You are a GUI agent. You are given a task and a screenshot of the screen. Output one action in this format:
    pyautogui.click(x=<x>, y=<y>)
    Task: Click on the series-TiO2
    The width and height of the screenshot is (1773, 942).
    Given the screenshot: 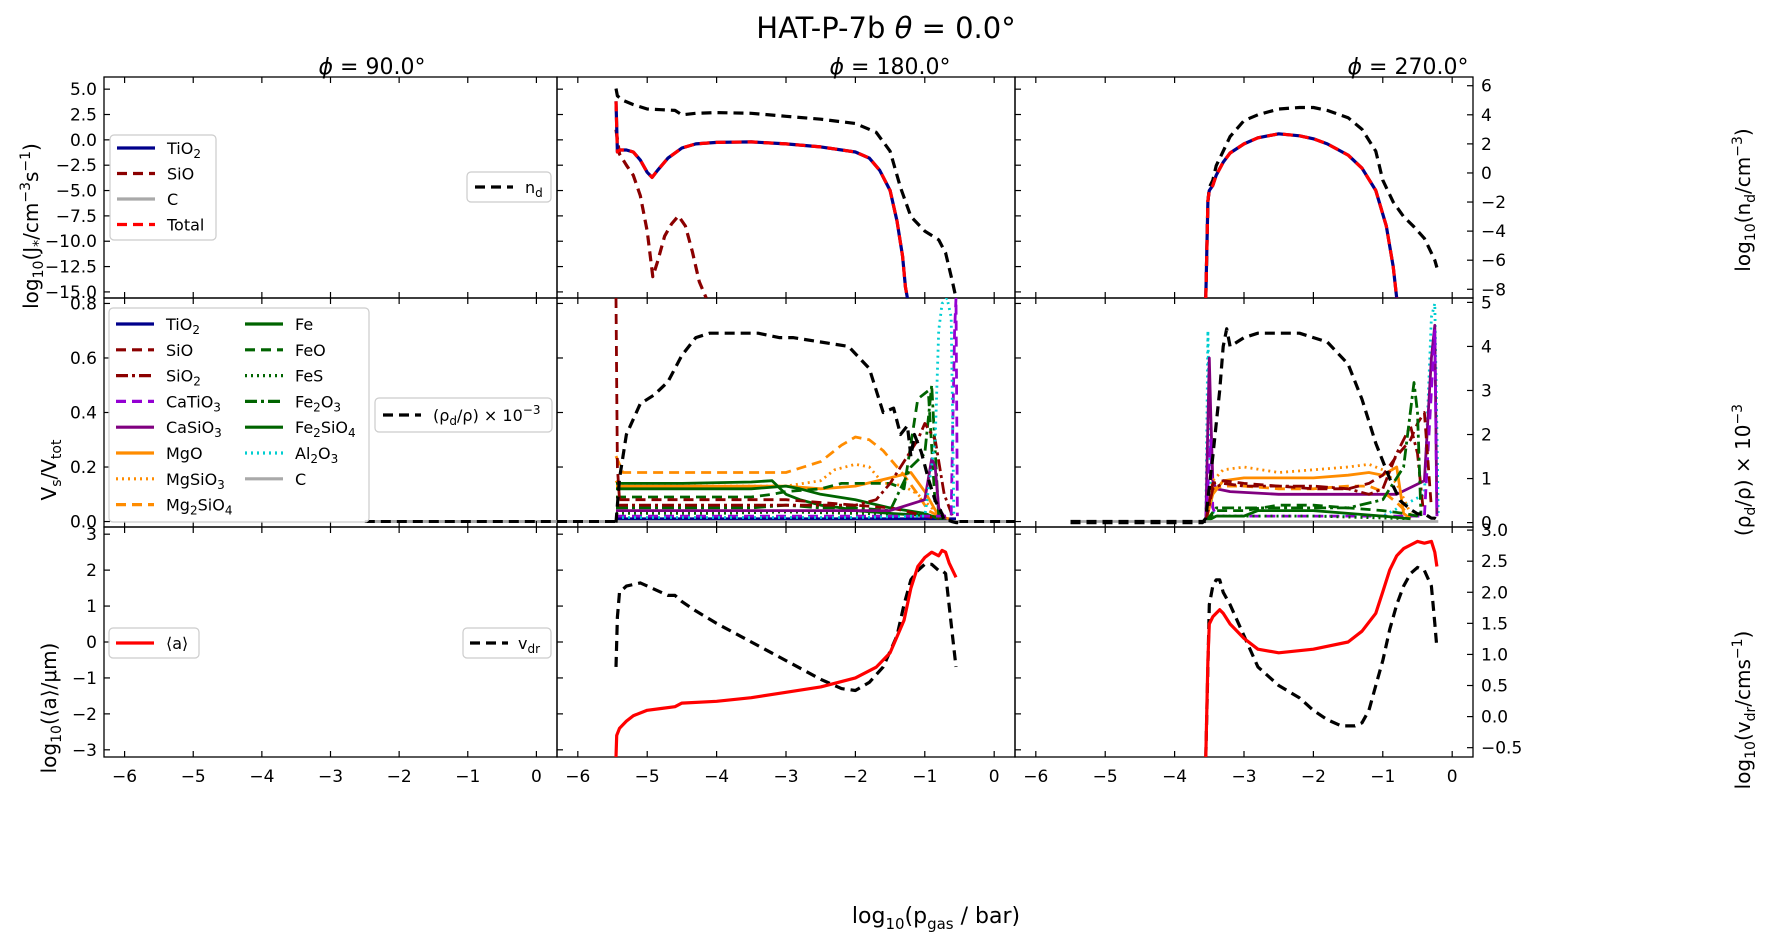 What is the action you would take?
    pyautogui.click(x=761, y=199)
    